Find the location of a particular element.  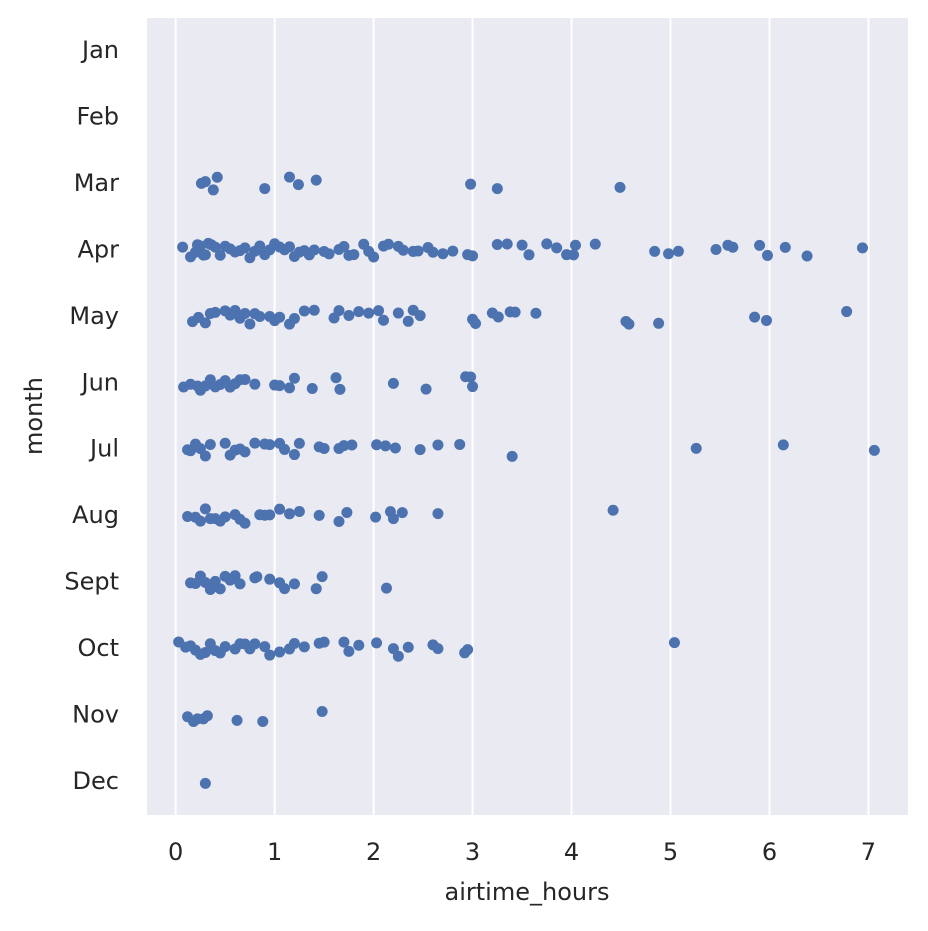

x-tick-label: 2 is located at coordinates (373, 852).